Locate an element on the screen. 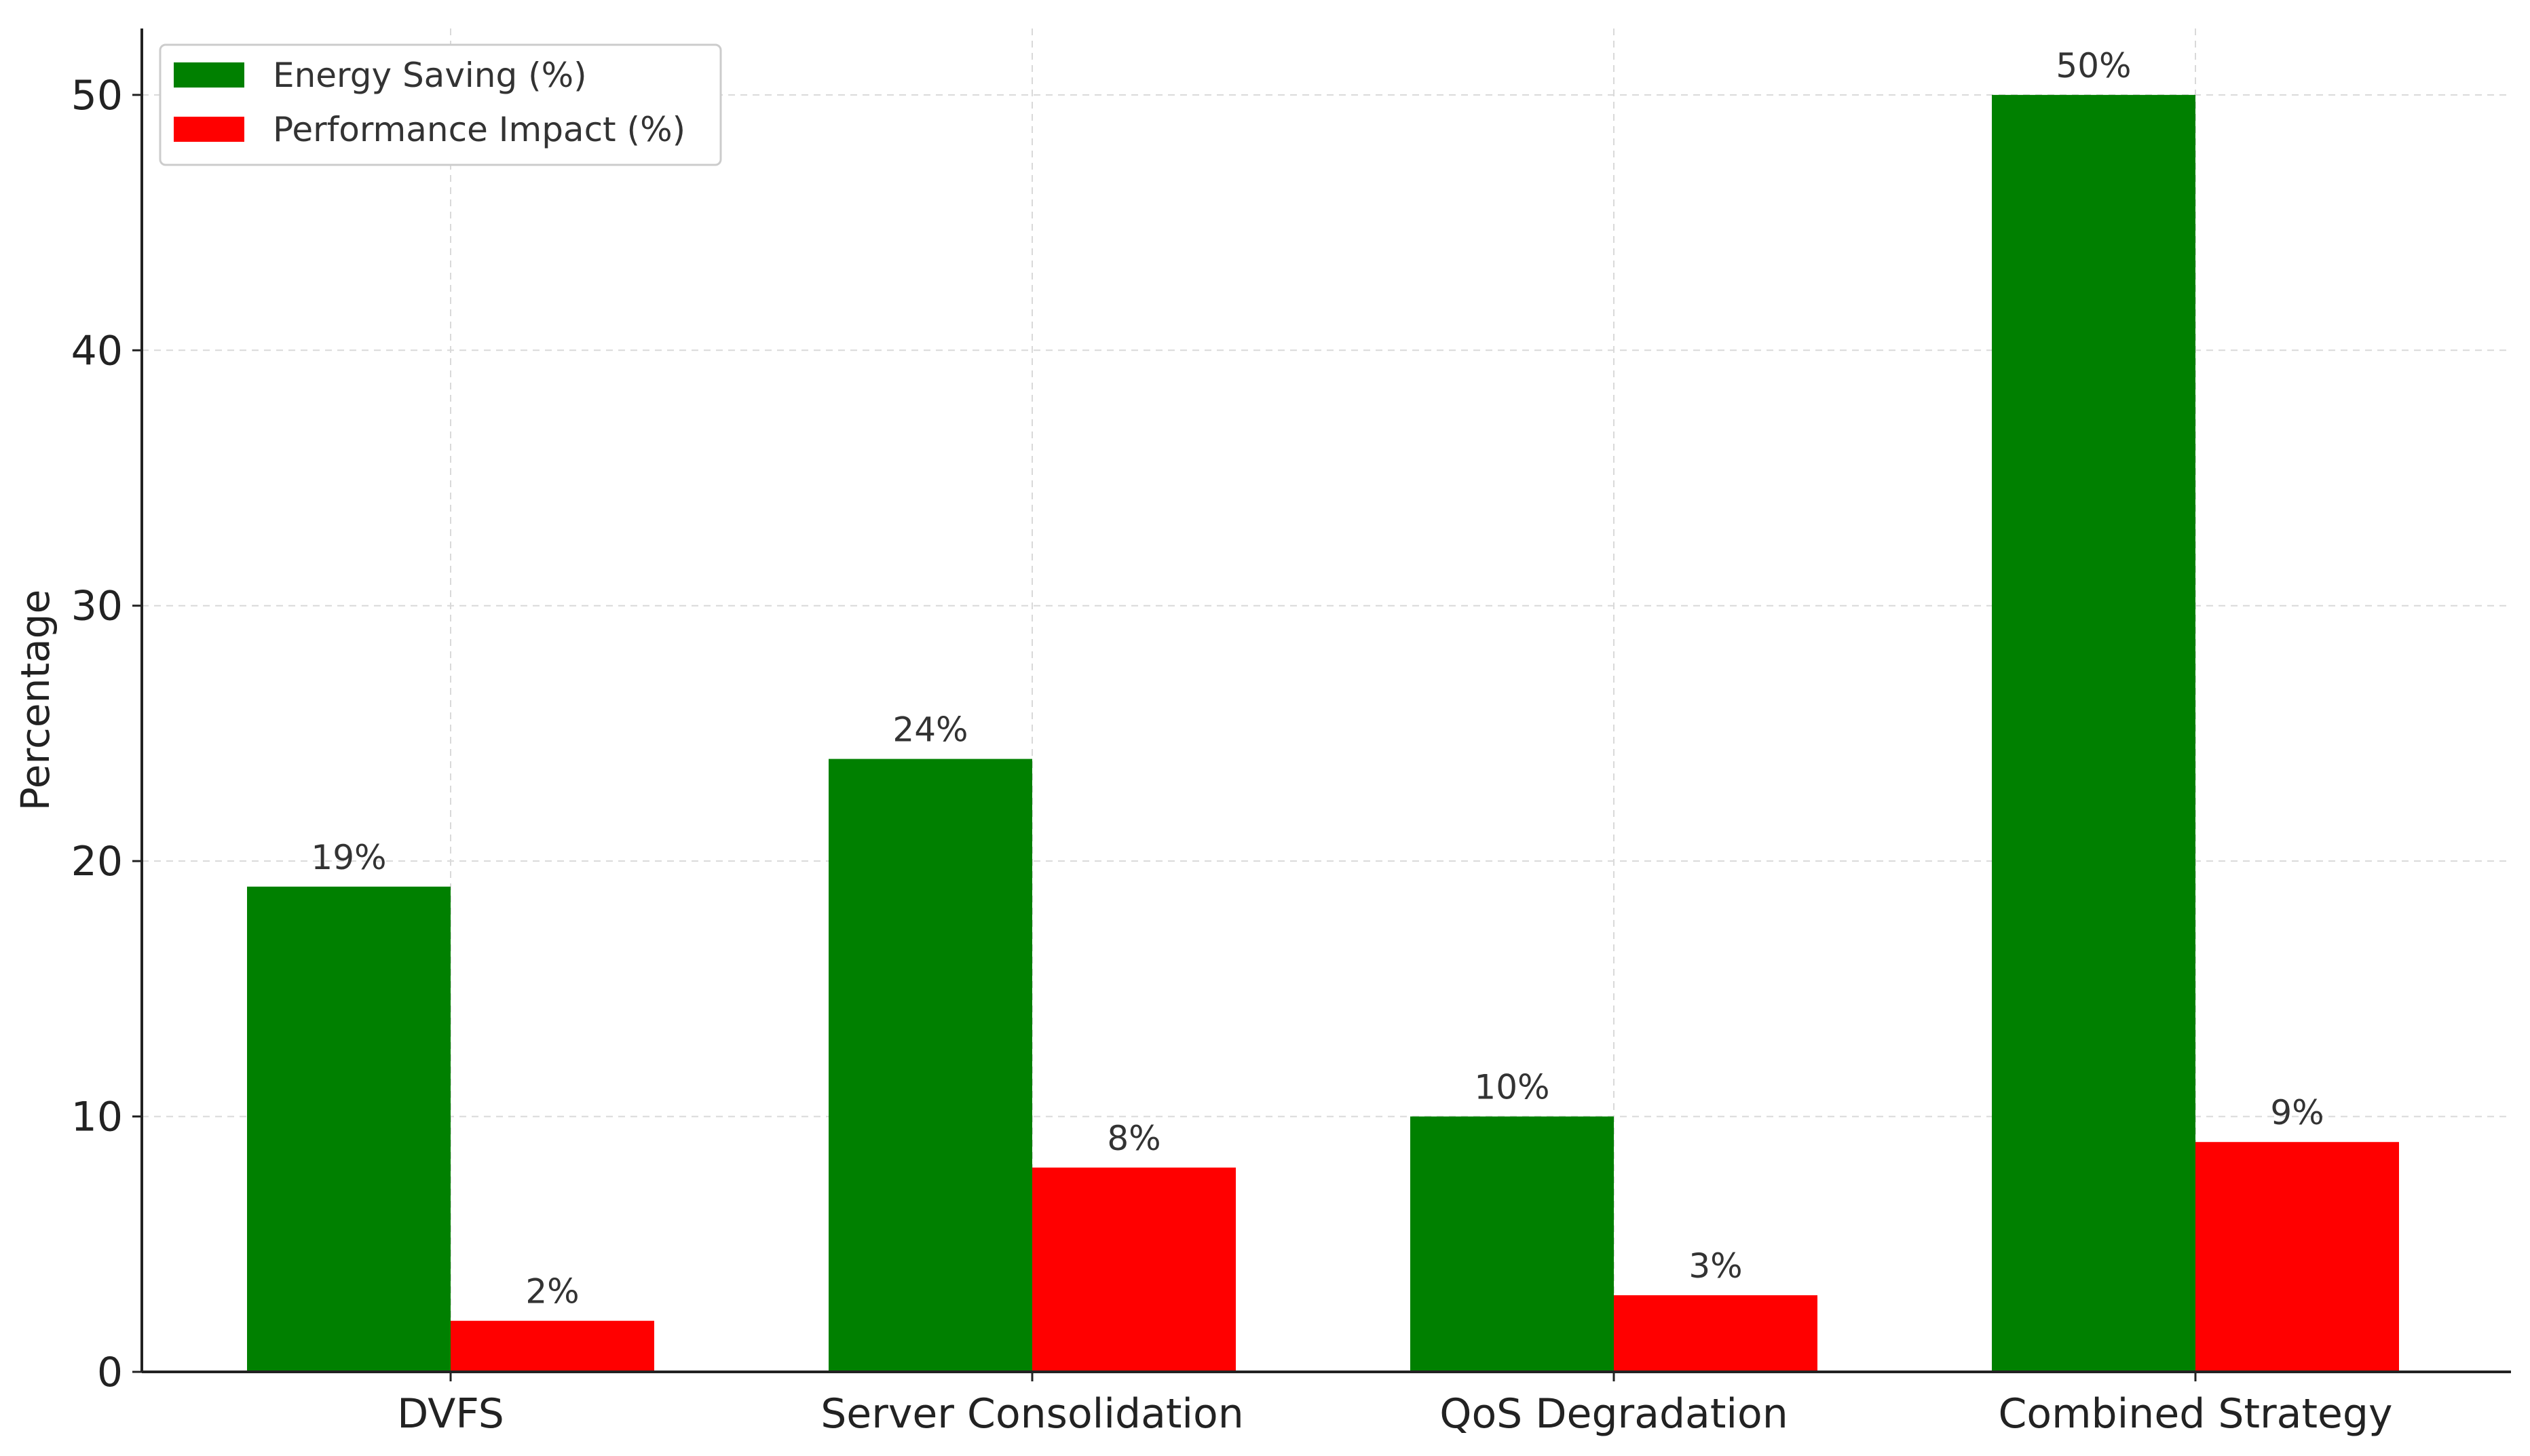 The width and height of the screenshot is (2530, 1456). bar-value-label: 24% is located at coordinates (930, 730).